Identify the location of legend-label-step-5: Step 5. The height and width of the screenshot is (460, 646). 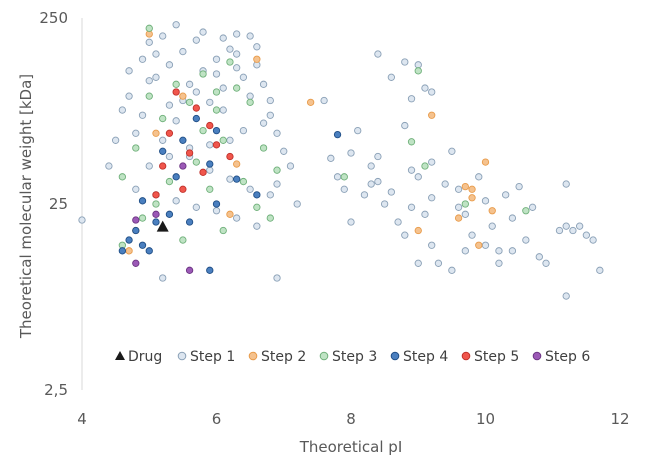
(496, 357).